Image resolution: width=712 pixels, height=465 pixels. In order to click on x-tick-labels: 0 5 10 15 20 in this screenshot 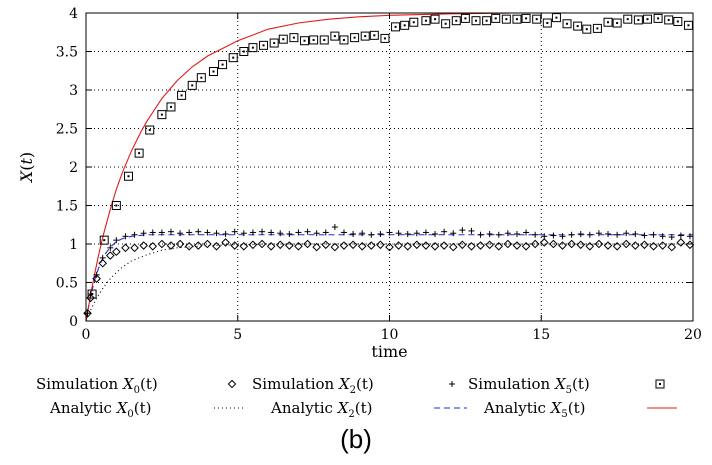, I will do `click(392, 335)`.